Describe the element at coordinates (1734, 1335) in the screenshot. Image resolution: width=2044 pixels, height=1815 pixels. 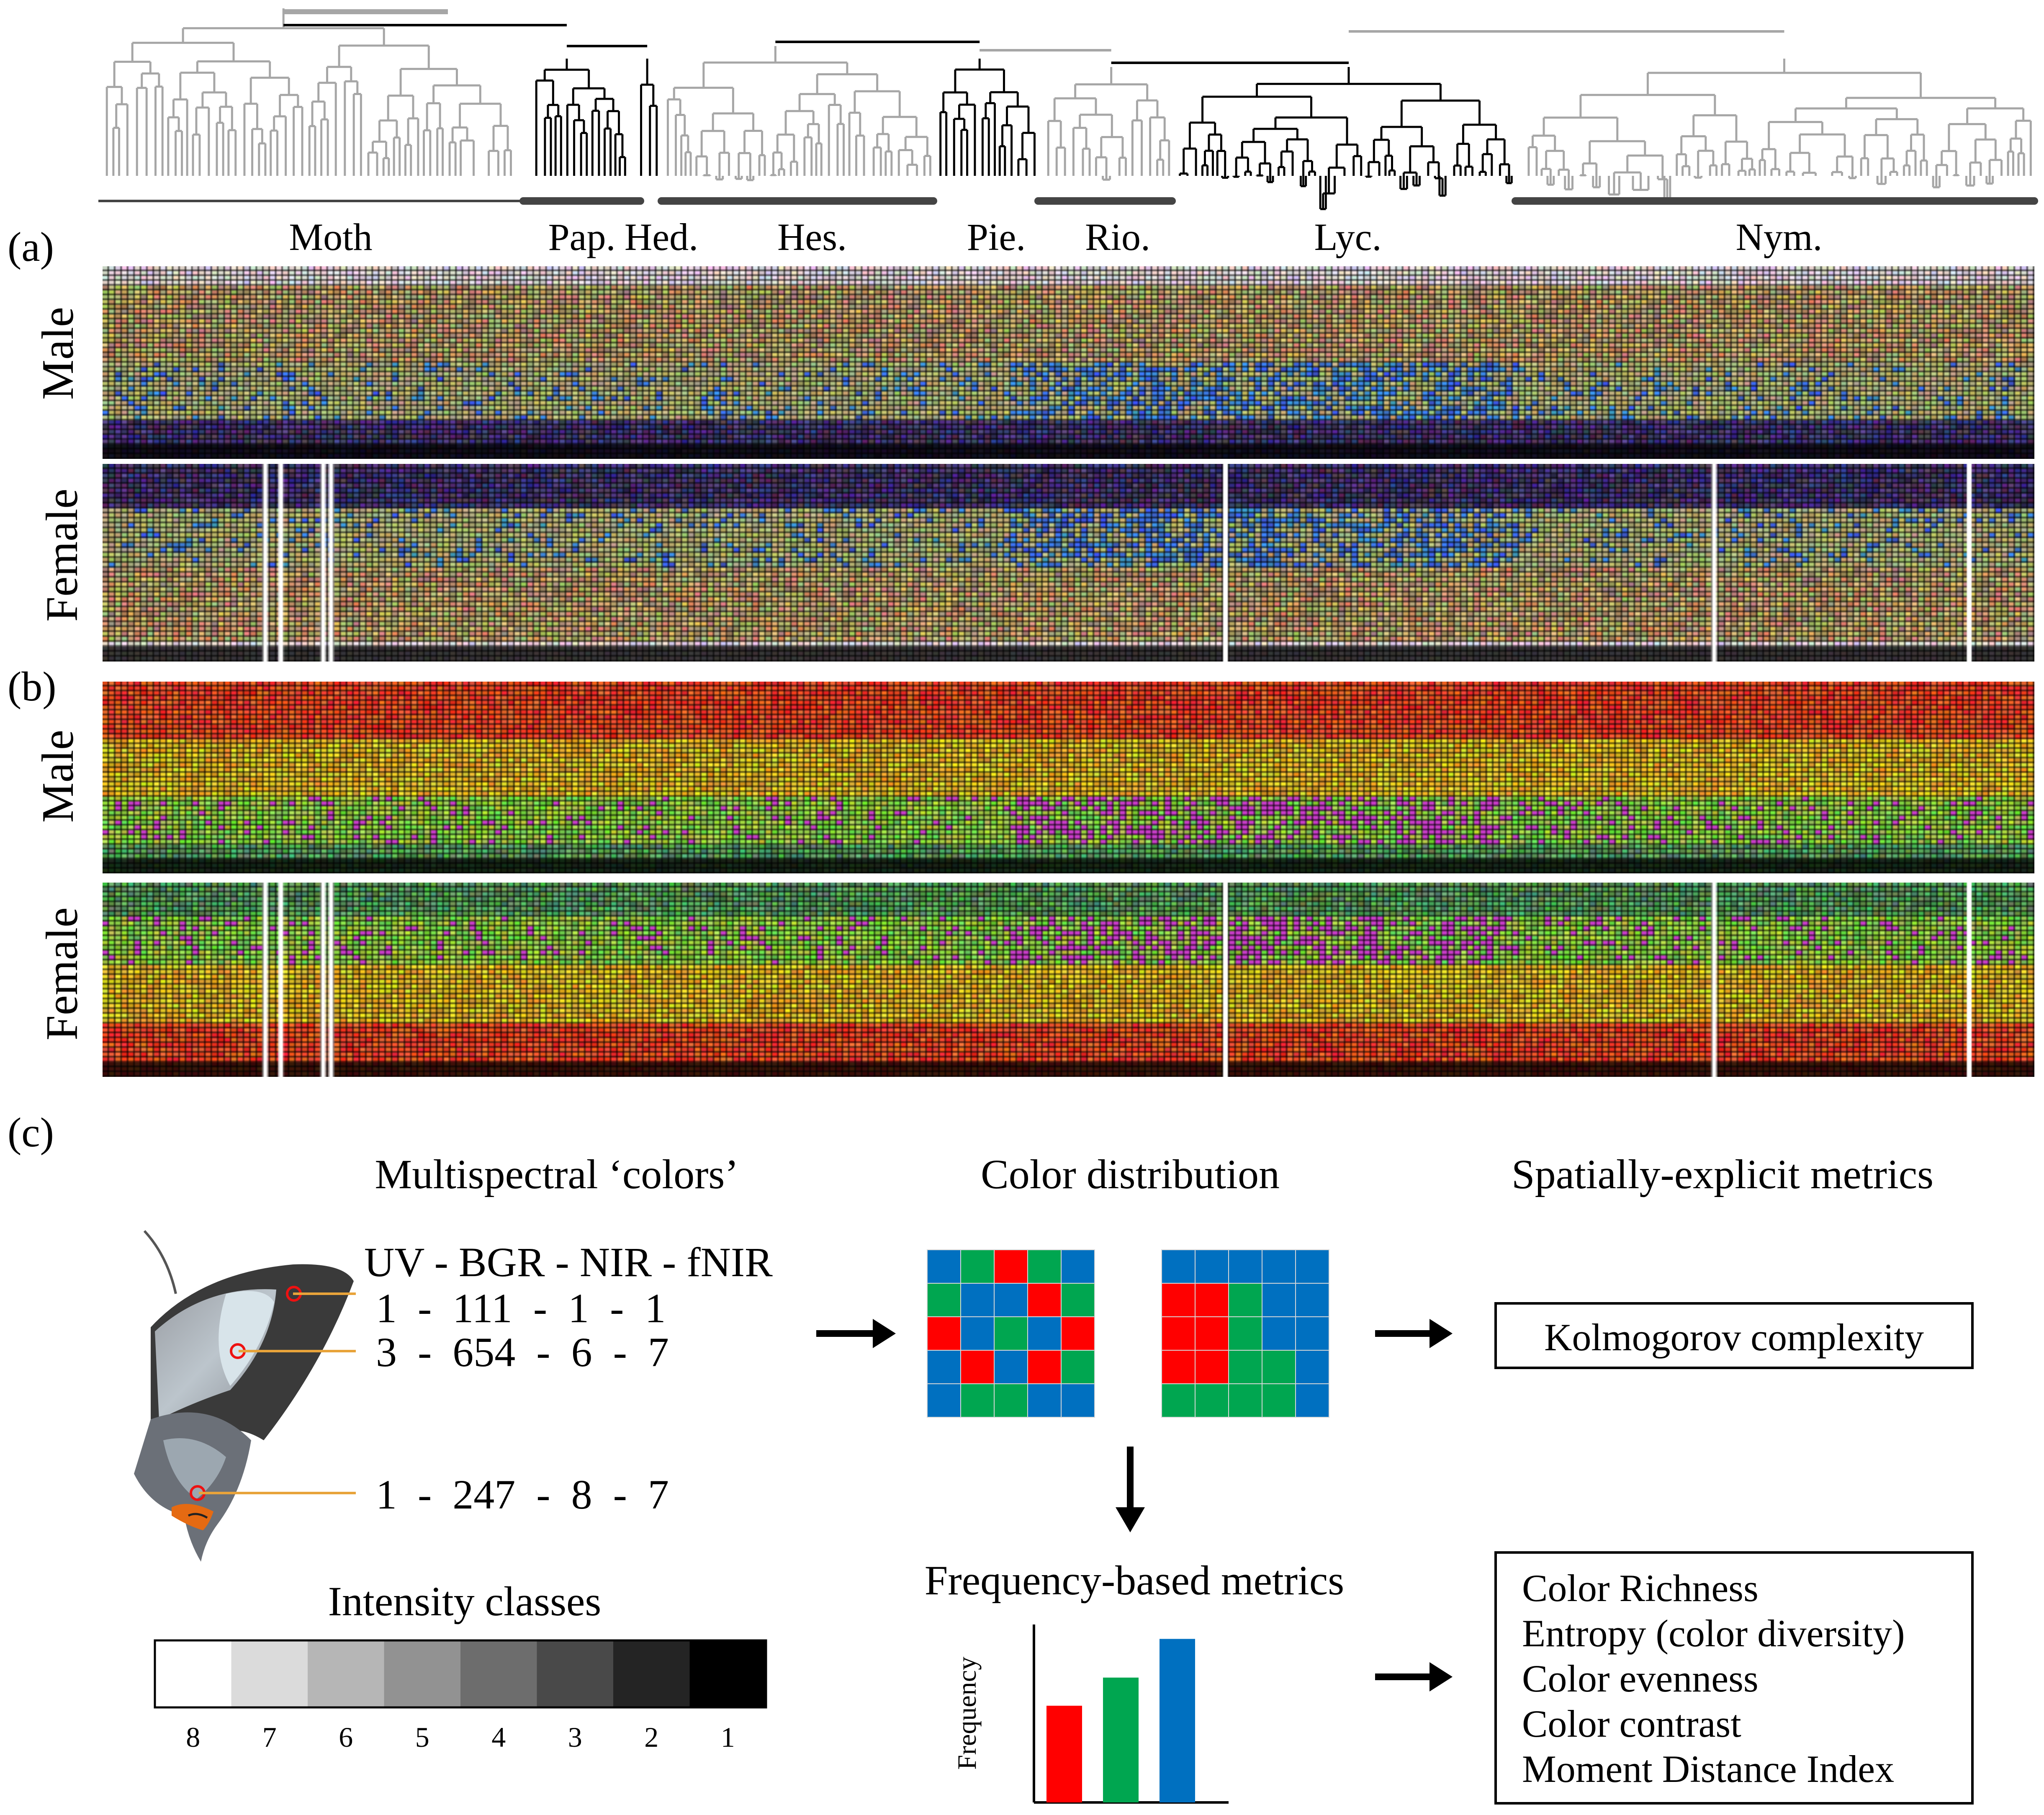
I see `spatial-metrics-box: Kolmogorov complexity` at that location.